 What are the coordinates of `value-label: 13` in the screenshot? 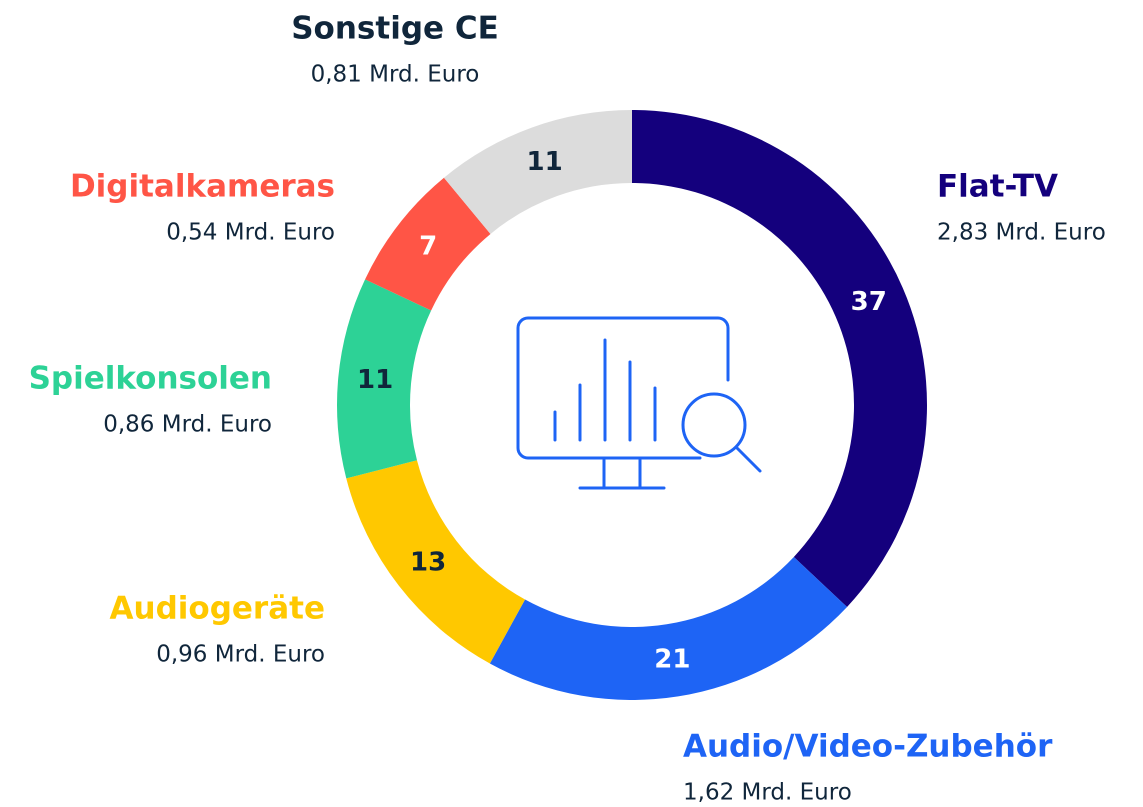 It's located at (428, 563).